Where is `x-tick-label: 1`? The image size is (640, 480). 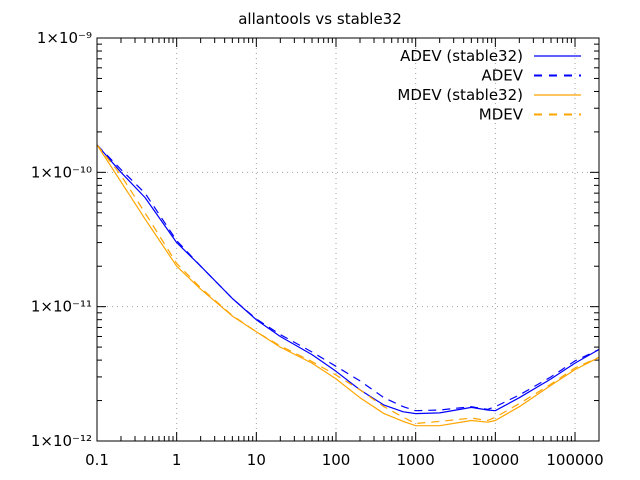 x-tick-label: 1 is located at coordinates (177, 460).